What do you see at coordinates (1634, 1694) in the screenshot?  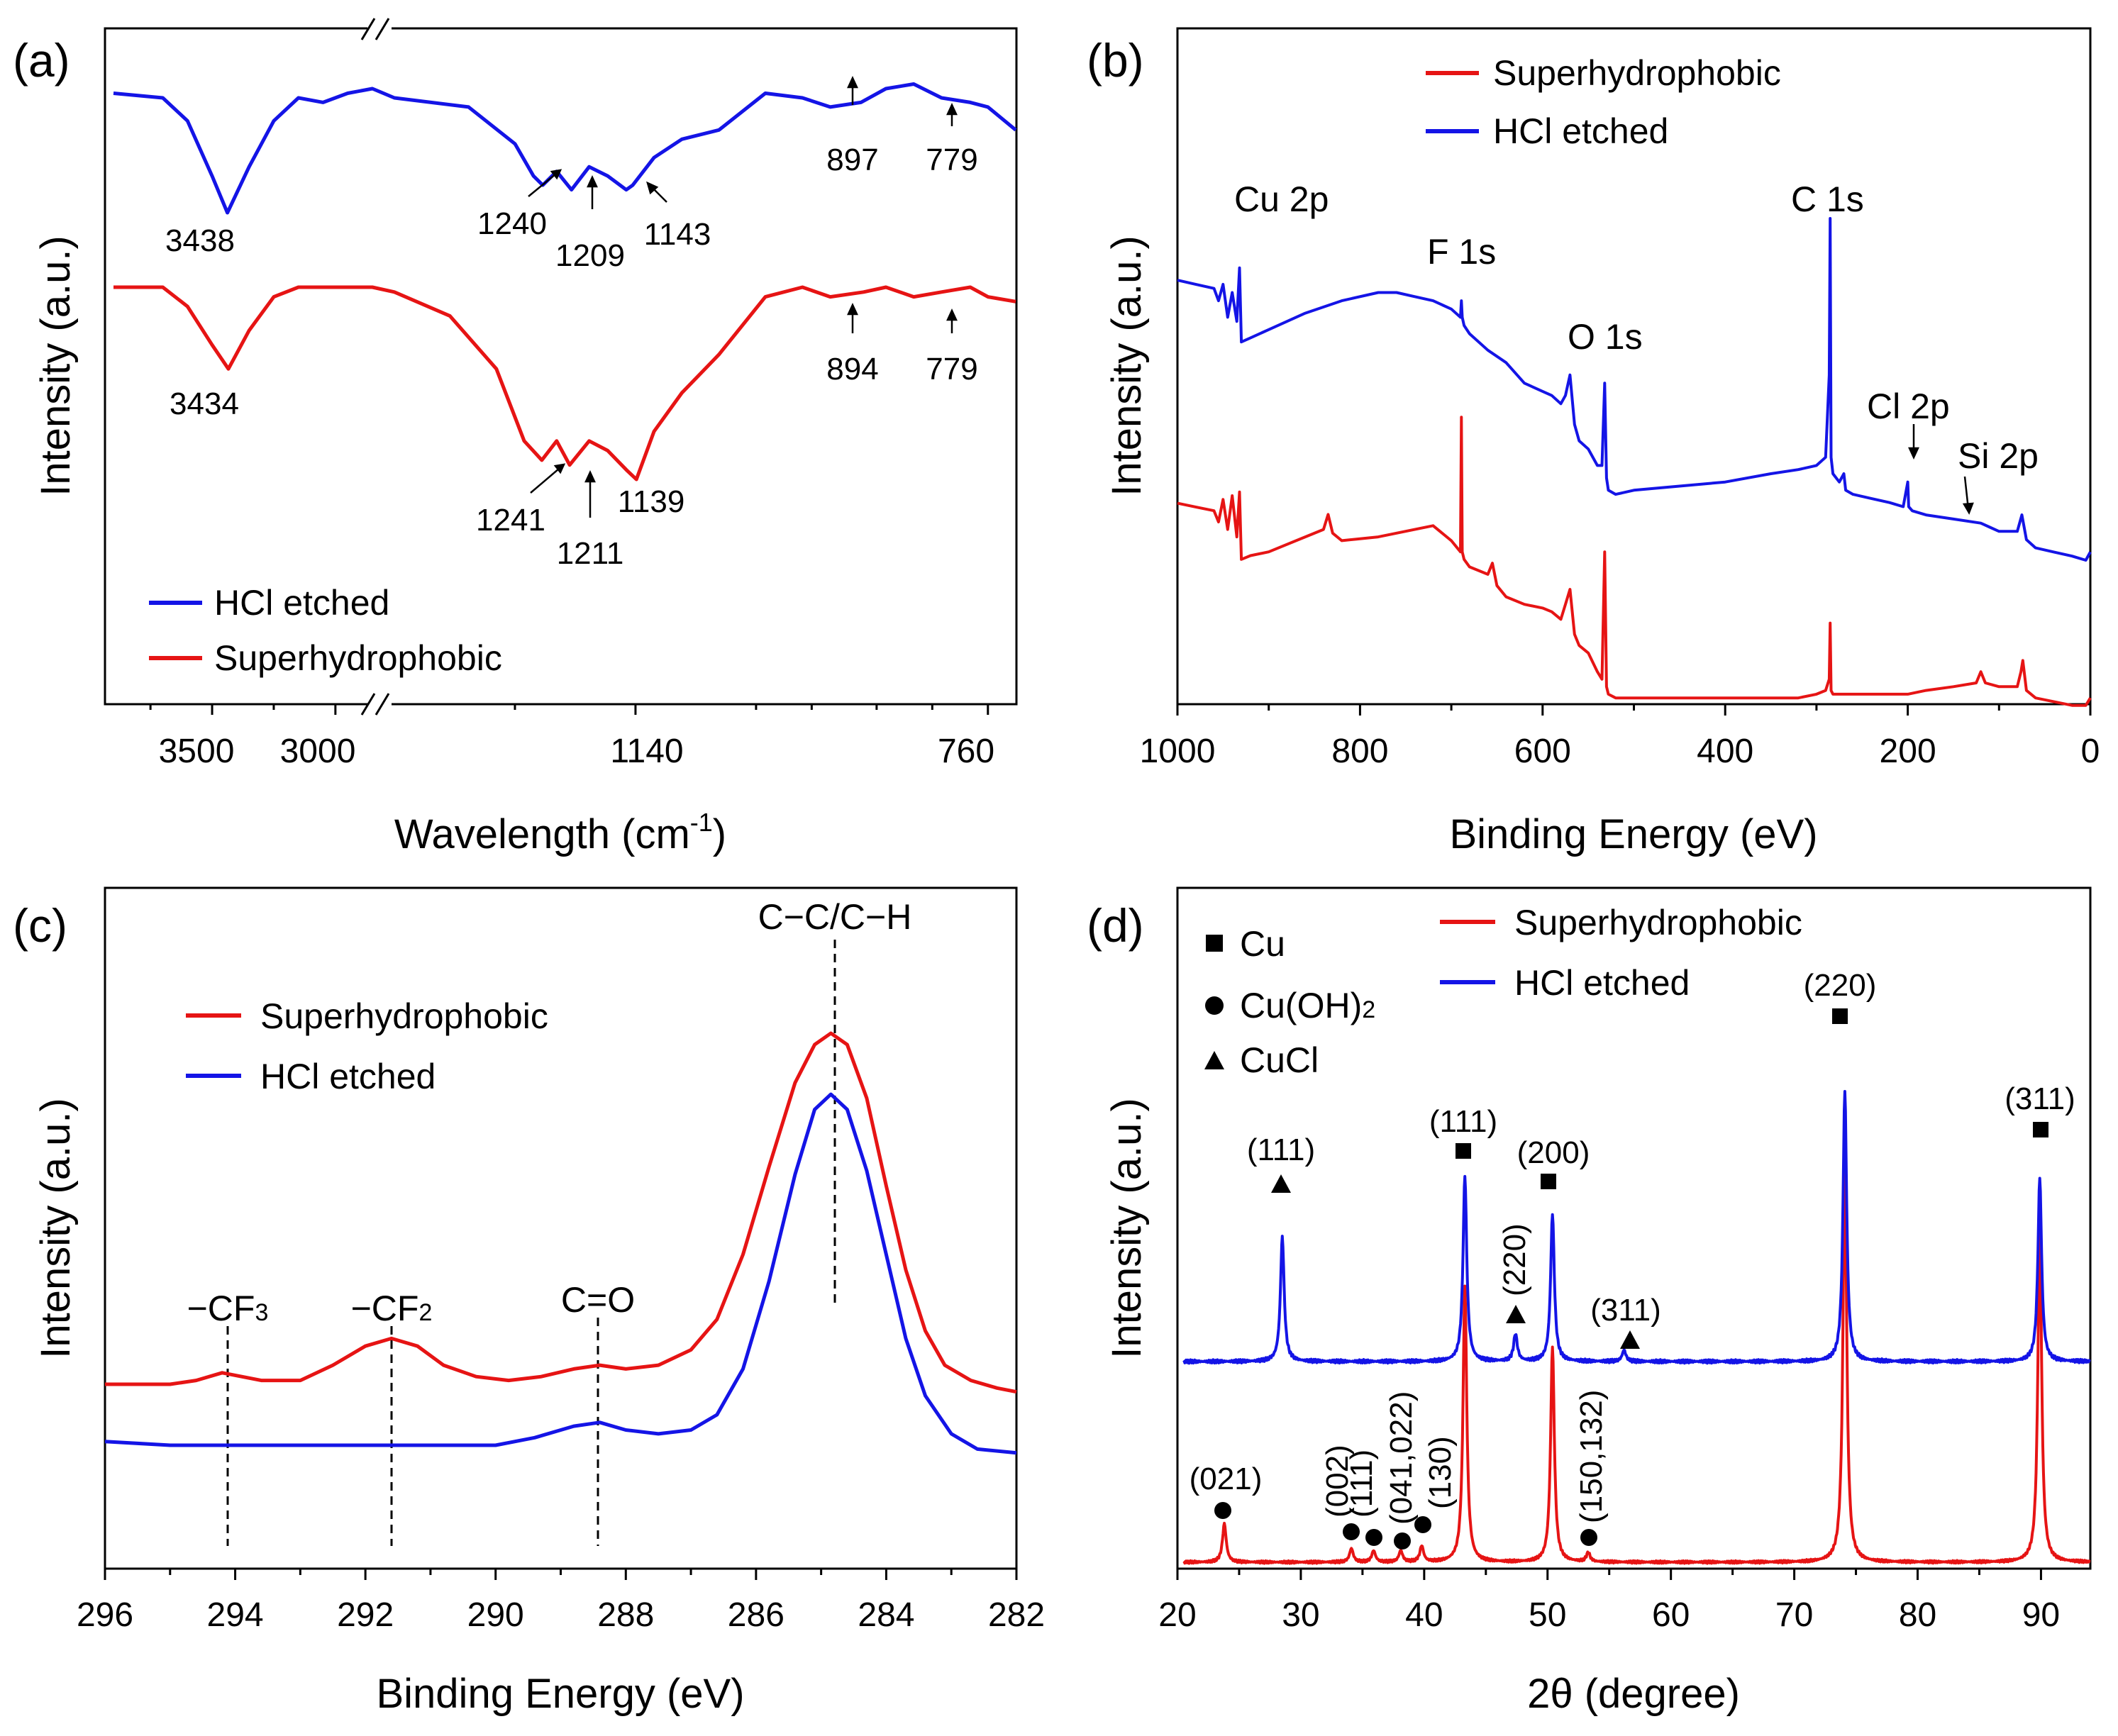 I see `panel-d-xlabel: 2θ (degree)` at bounding box center [1634, 1694].